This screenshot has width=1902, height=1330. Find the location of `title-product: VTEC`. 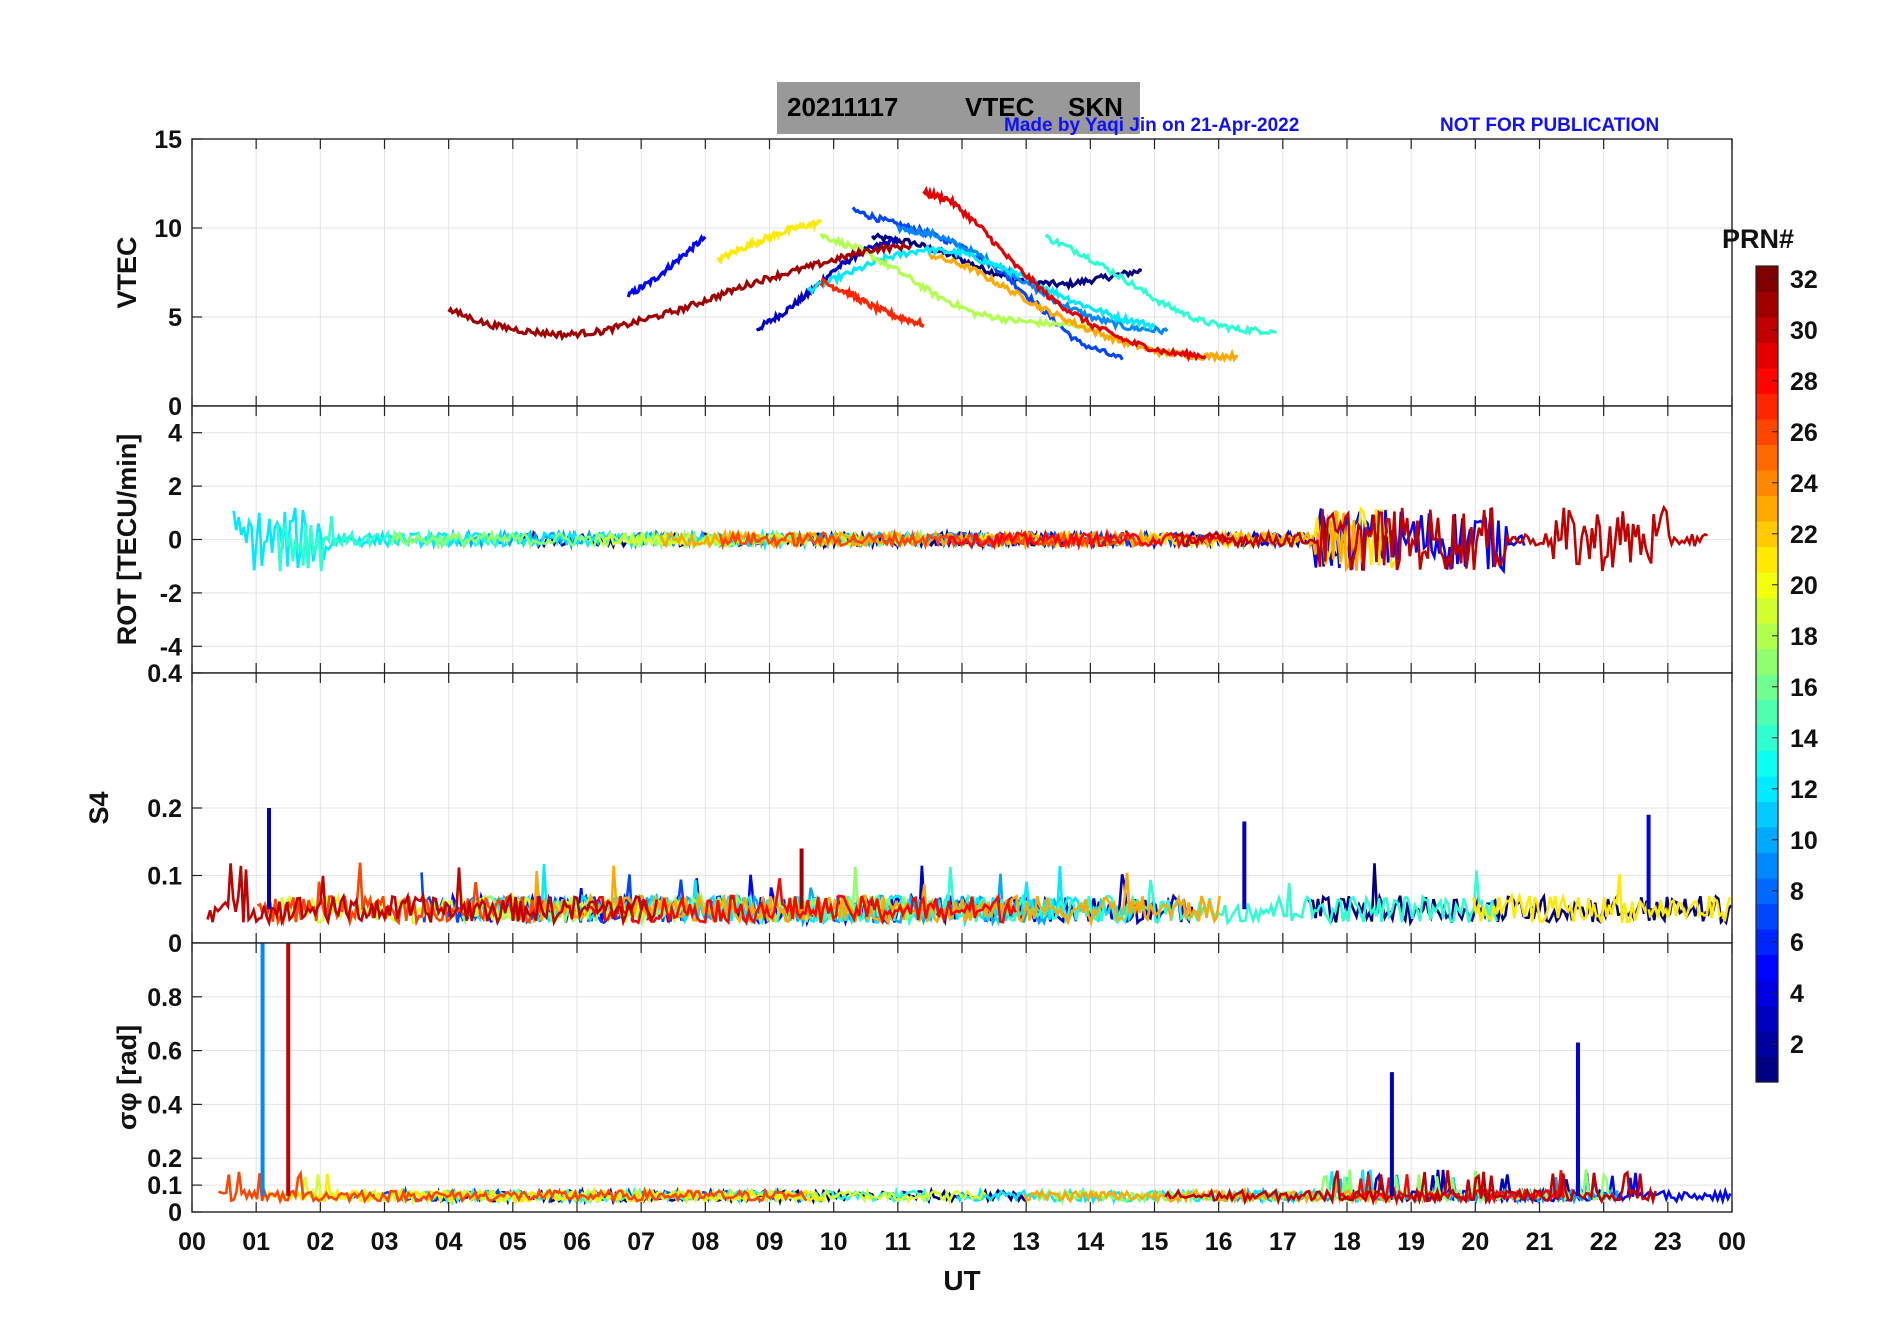

title-product: VTEC is located at coordinates (1000, 107).